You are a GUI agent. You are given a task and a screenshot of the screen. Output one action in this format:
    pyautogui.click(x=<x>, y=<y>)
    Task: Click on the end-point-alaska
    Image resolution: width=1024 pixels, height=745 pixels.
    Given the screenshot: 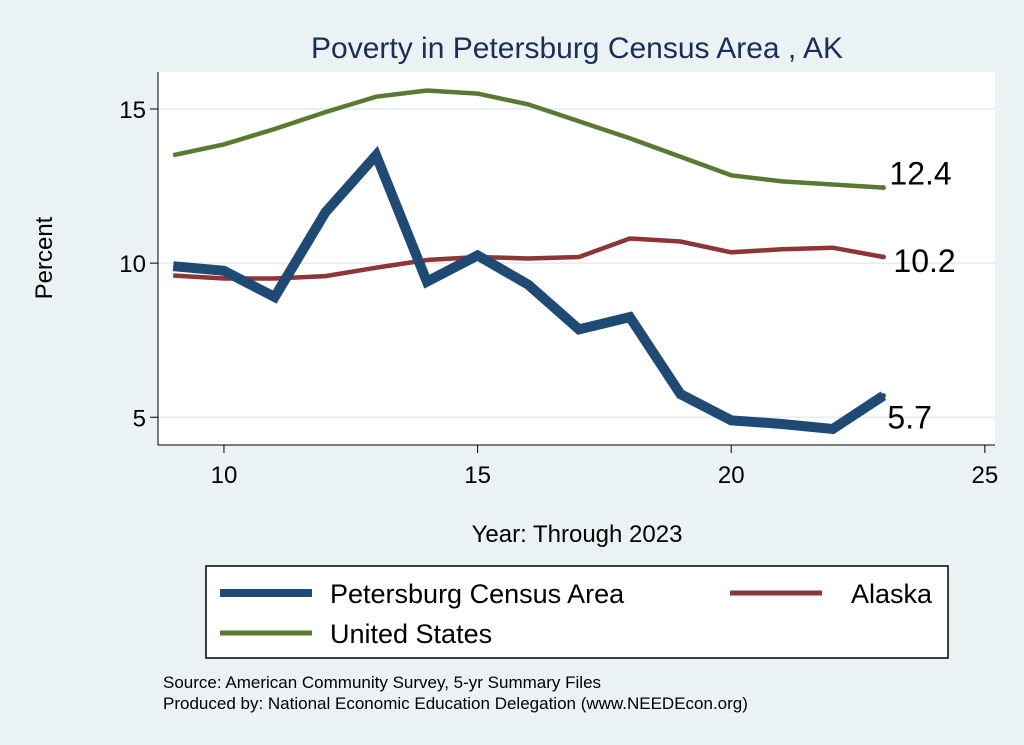 What is the action you would take?
    pyautogui.click(x=883, y=257)
    